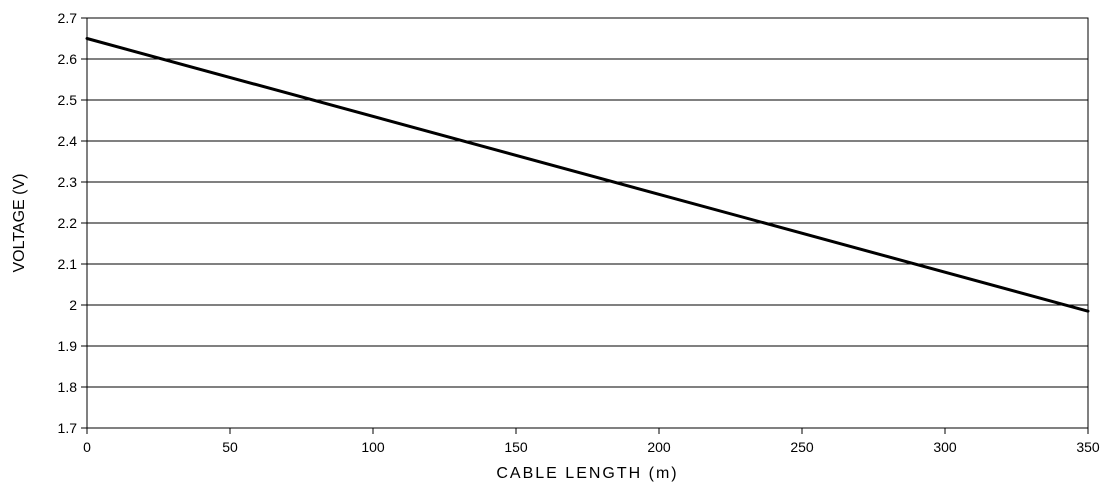 The width and height of the screenshot is (1110, 493). What do you see at coordinates (19, 223) in the screenshot?
I see `y-axis-title: VOLTAGE (V)` at bounding box center [19, 223].